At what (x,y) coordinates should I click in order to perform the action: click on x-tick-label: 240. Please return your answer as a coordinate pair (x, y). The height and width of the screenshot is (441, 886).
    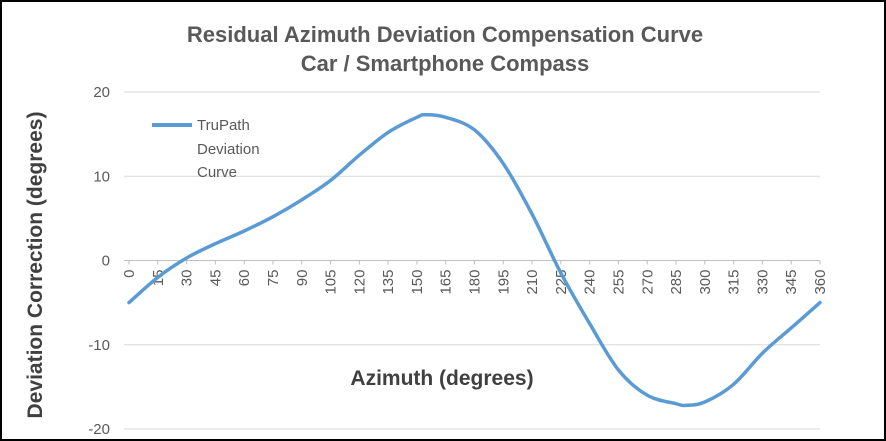
    Looking at the image, I should click on (590, 282).